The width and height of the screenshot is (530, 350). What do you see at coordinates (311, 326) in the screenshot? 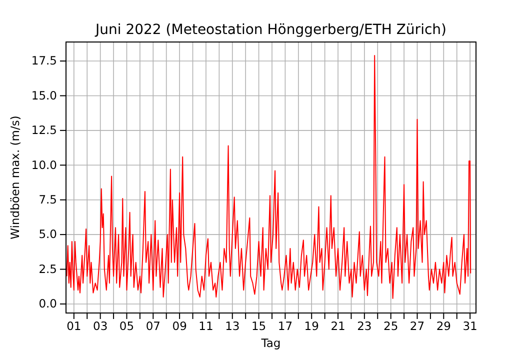
I see `x-tick-label: 19` at bounding box center [311, 326].